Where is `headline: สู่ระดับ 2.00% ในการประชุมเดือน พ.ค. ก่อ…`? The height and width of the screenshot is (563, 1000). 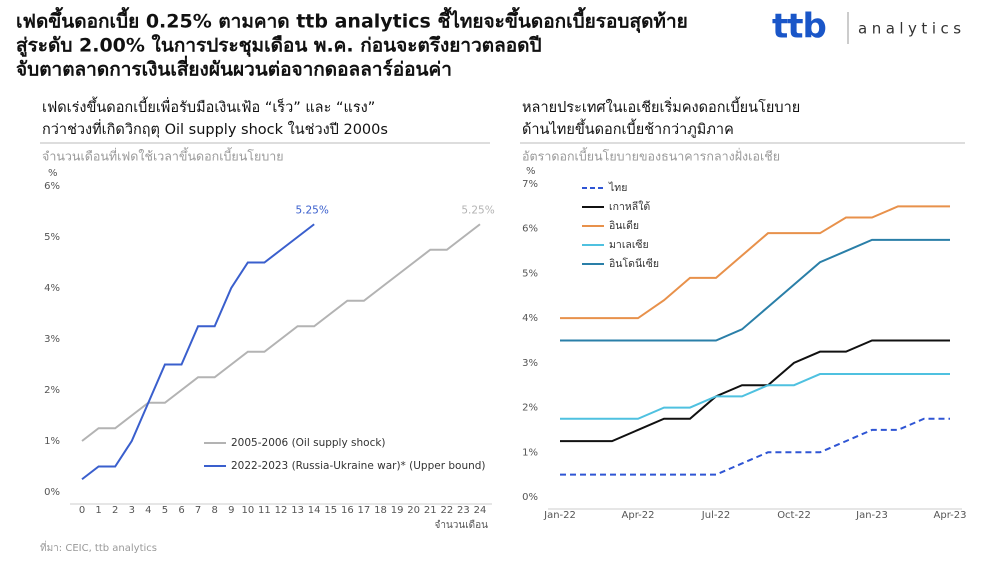
headline: สู่ระดับ 2.00% ในการประชุมเดือน พ.ค. ก่อ… is located at coordinates (279, 46).